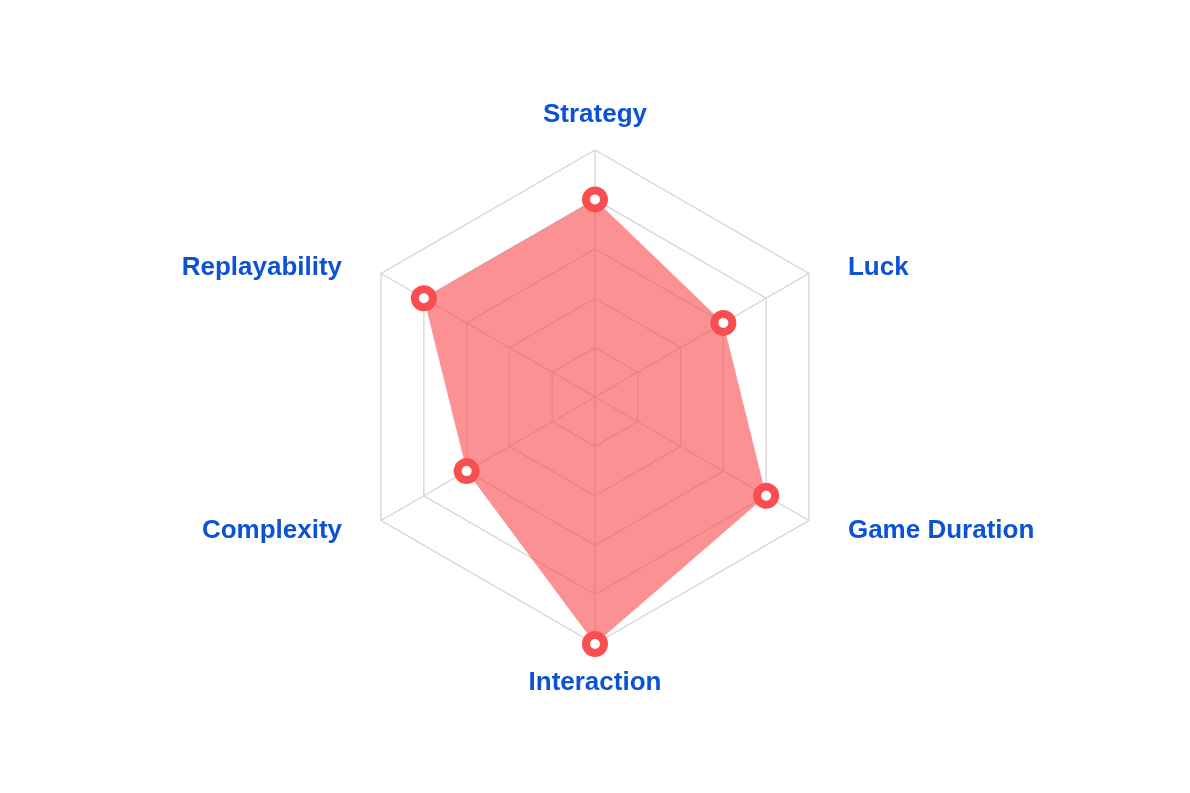 The width and height of the screenshot is (1190, 793). What do you see at coordinates (941, 528) in the screenshot?
I see `spoke-label: Game Duration` at bounding box center [941, 528].